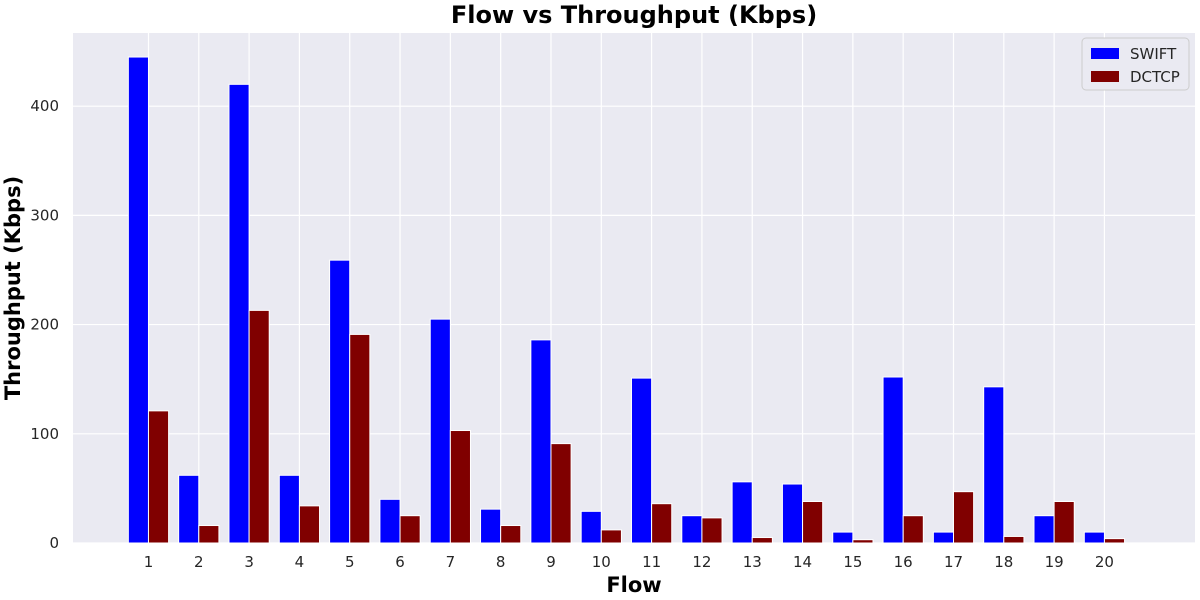 The image size is (1200, 600). Describe the element at coordinates (1104, 562) in the screenshot. I see `x-tick-label: 20` at that location.